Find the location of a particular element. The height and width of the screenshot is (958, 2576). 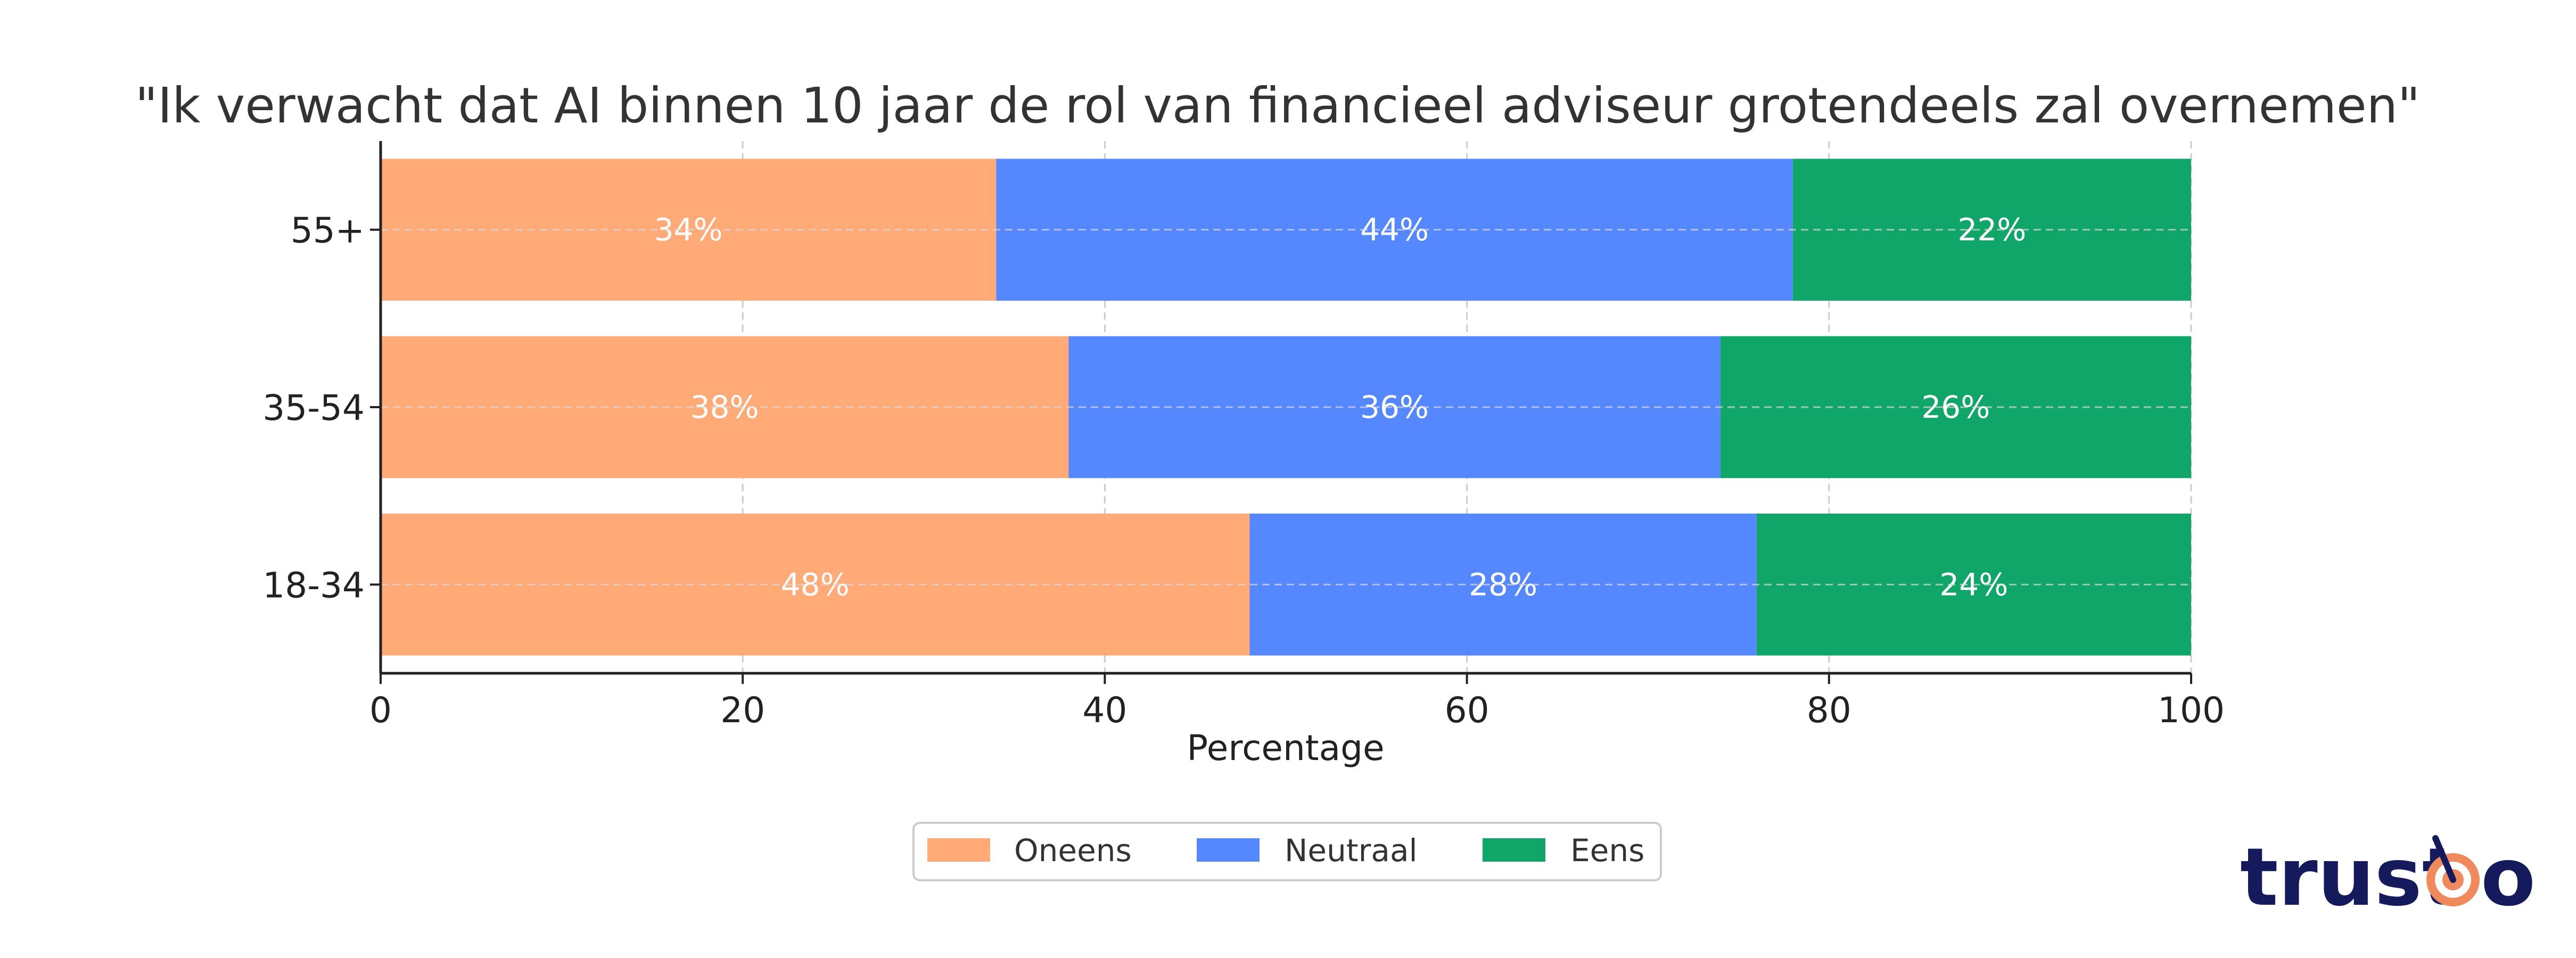

legend-swatch-eens is located at coordinates (1514, 850).